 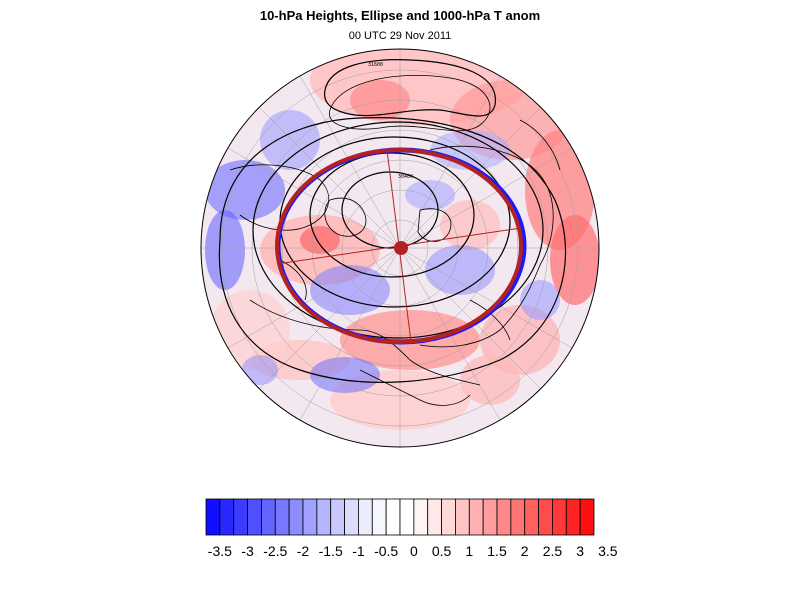 I want to click on ellipse-center-marker, so click(x=401, y=248).